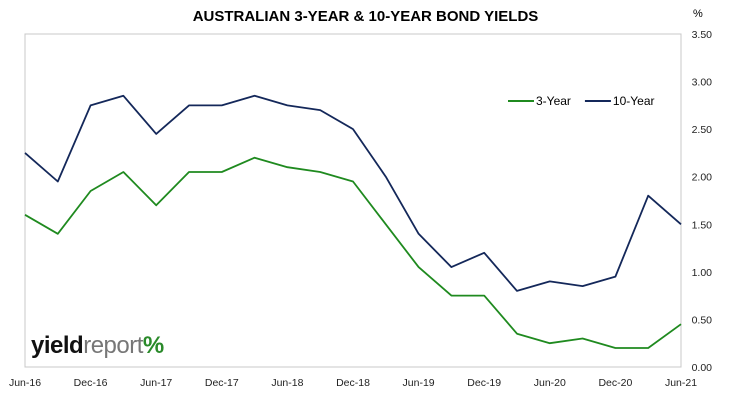 This screenshot has width=731, height=400. What do you see at coordinates (702, 320) in the screenshot?
I see `y-tick-label: 0.50` at bounding box center [702, 320].